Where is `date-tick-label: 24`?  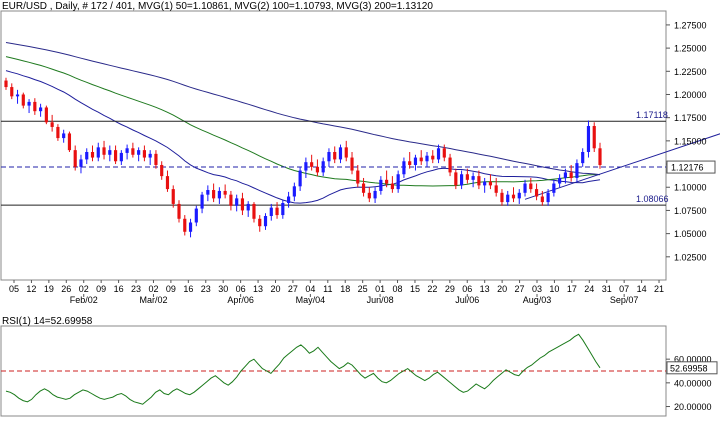 date-tick-label: 24 is located at coordinates (589, 289).